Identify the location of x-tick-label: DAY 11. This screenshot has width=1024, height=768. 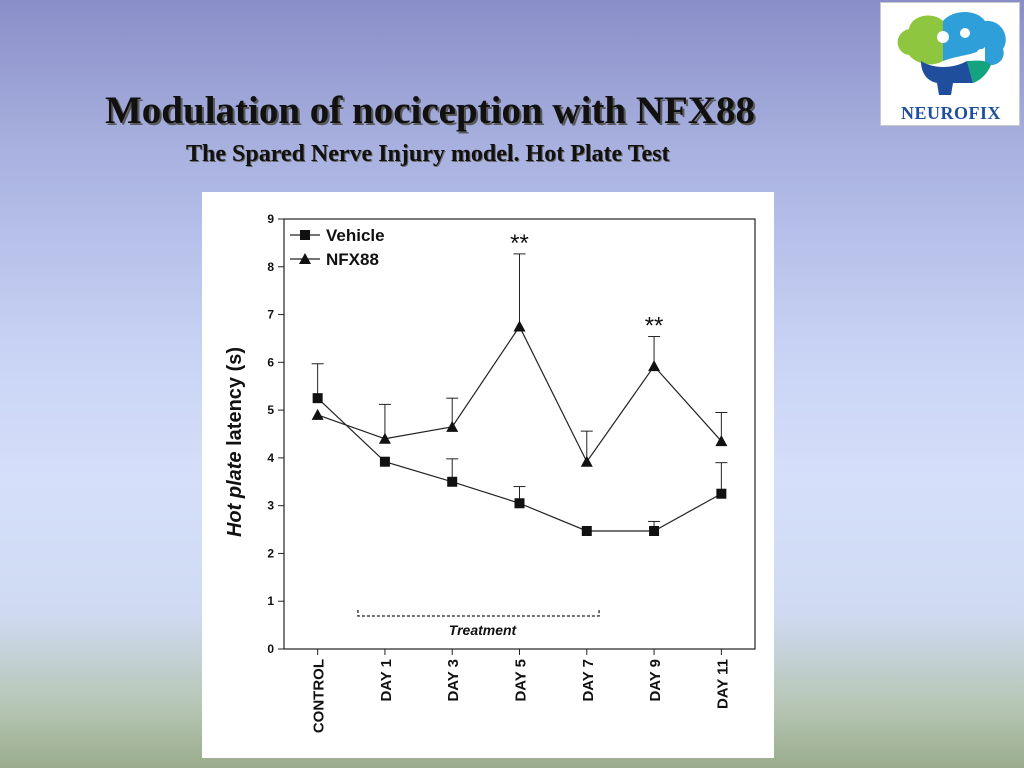
(722, 684).